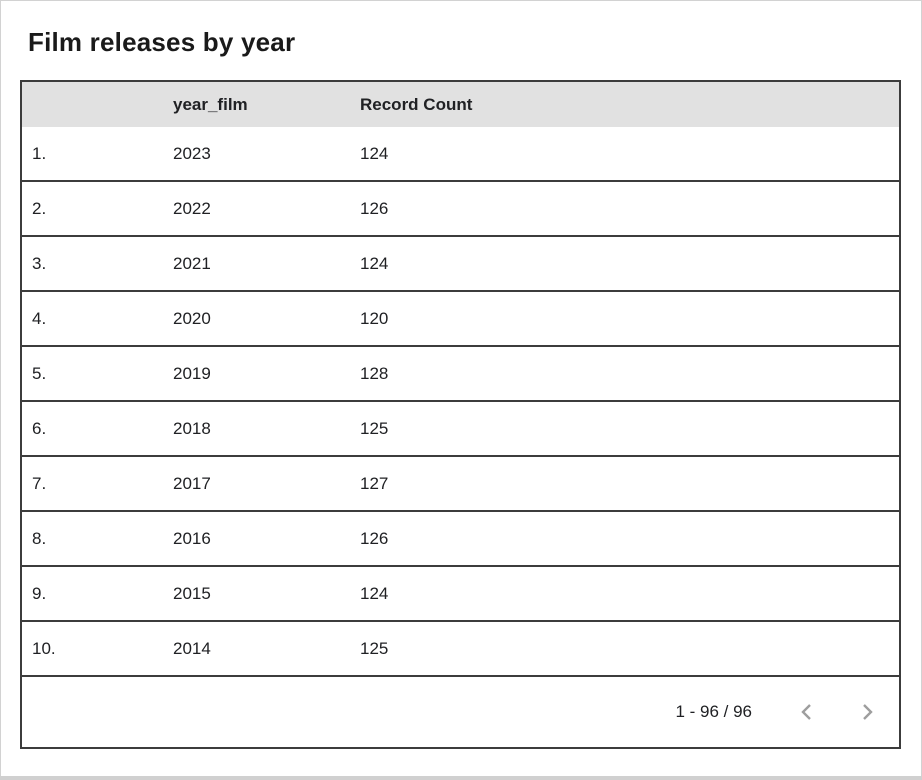 Image resolution: width=922 pixels, height=780 pixels. What do you see at coordinates (460, 592) in the screenshot?
I see `table-row: 9. 2015 124` at bounding box center [460, 592].